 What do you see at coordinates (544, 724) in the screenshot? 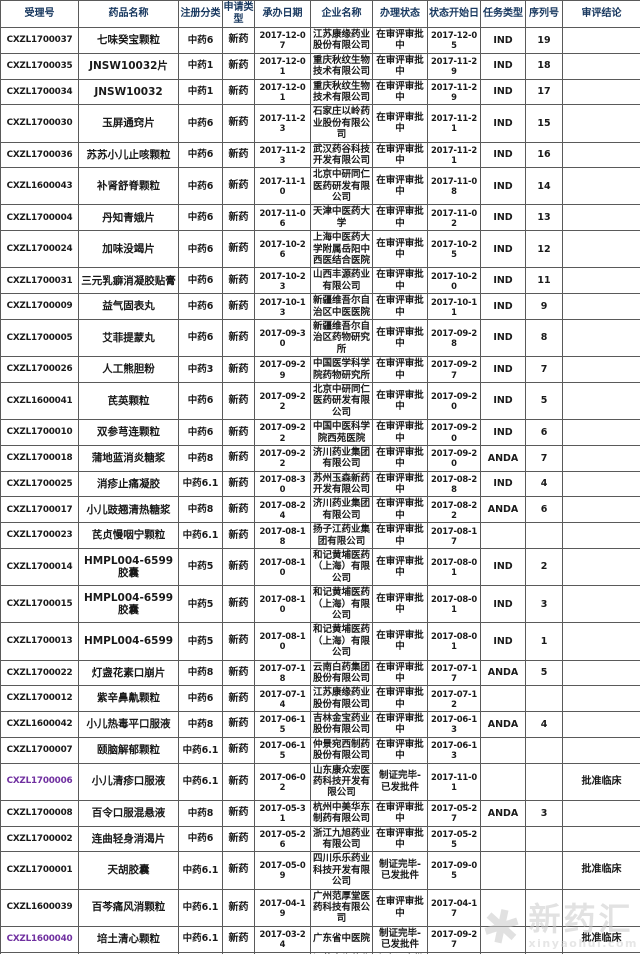
I see `serial-number-cell: 4` at bounding box center [544, 724].